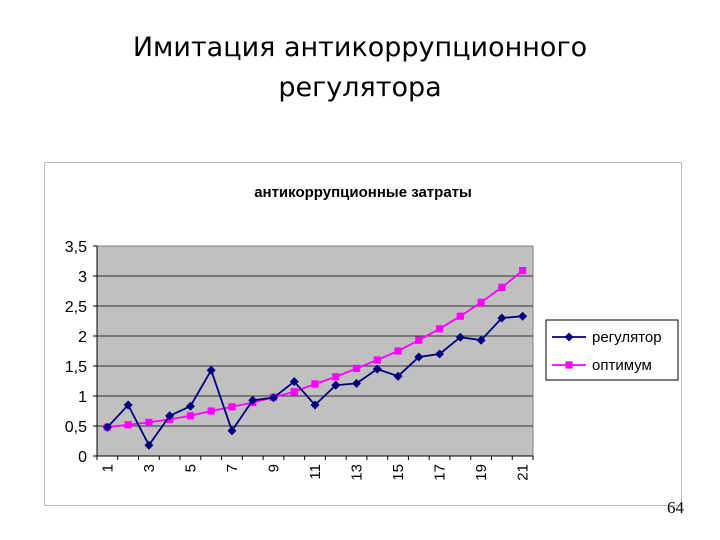 The width and height of the screenshot is (720, 540). I want to click on y-tick-label: 1, so click(82, 397).